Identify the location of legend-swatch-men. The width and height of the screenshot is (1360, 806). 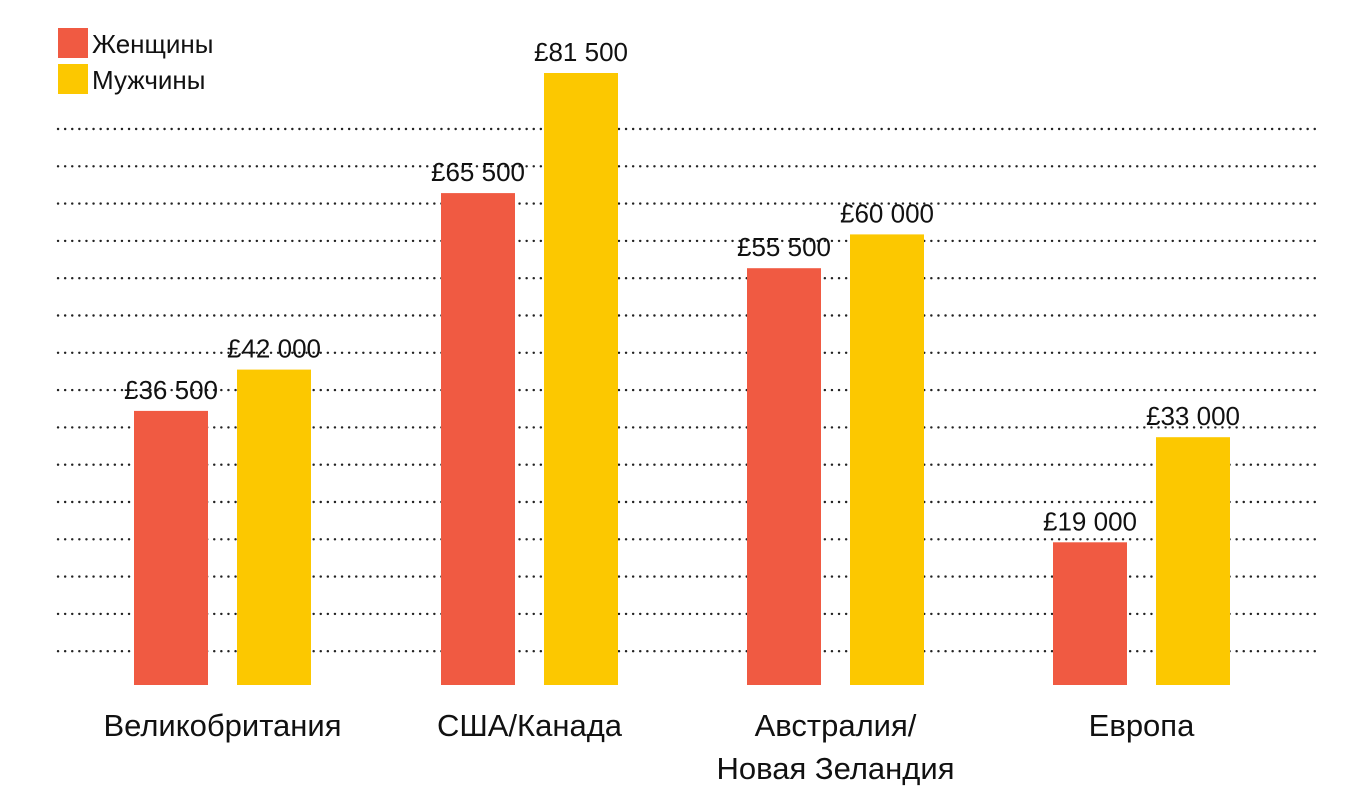
(73, 79).